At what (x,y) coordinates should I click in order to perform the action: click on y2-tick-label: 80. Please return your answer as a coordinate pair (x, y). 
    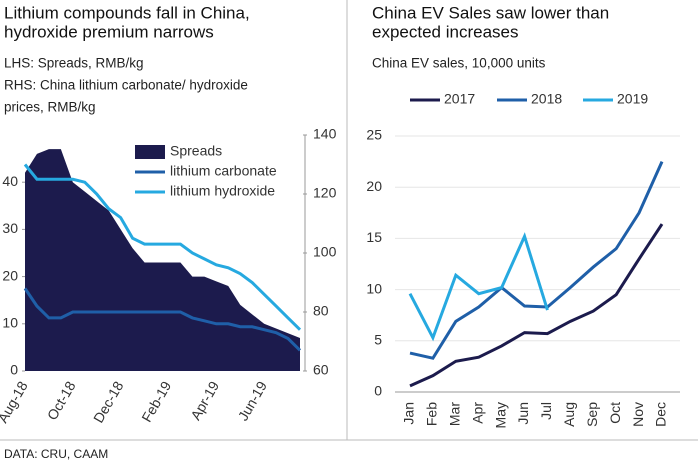
    Looking at the image, I should click on (321, 311).